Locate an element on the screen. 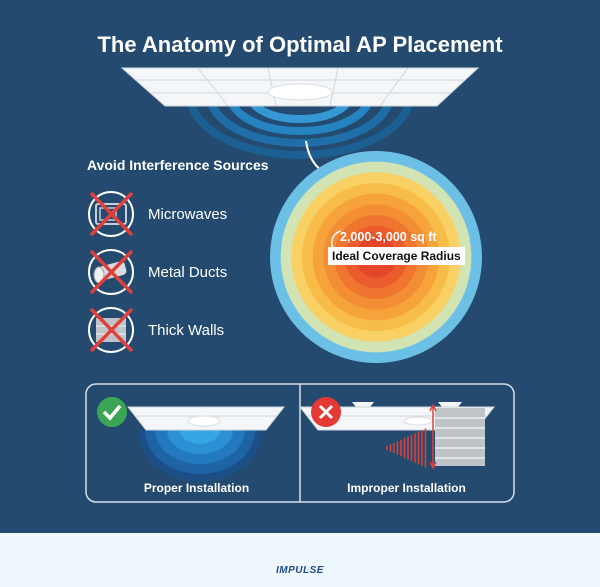 The image size is (600, 587). proper-installation-label: Proper Installation is located at coordinates (196, 488).